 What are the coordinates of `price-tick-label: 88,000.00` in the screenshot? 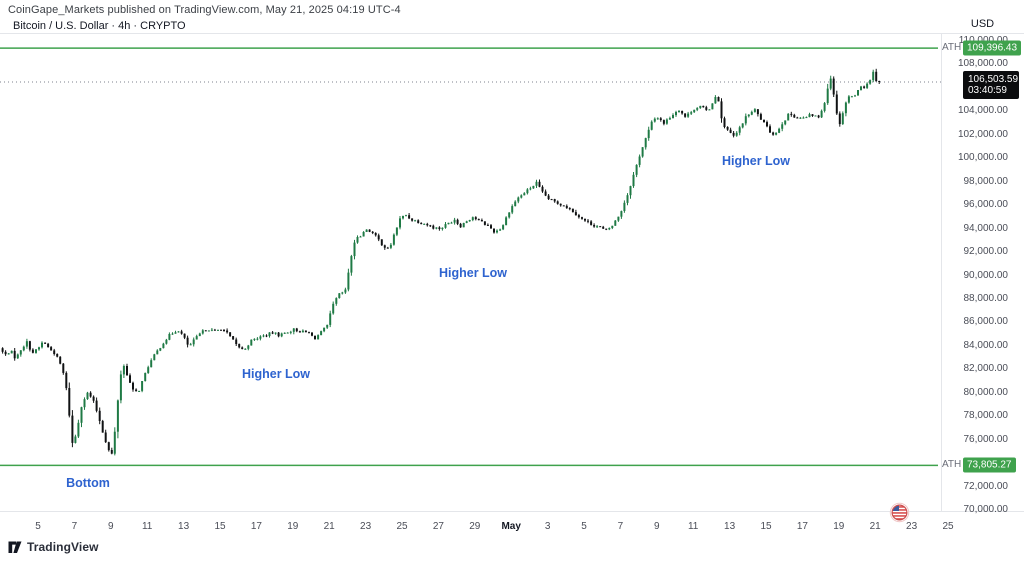 It's located at (986, 298).